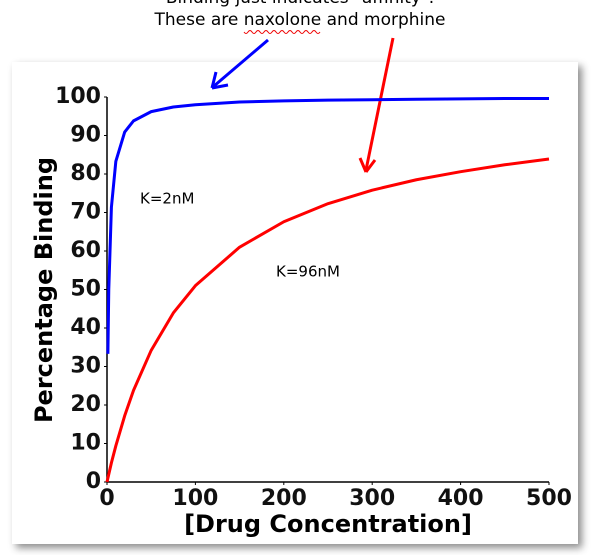 The width and height of the screenshot is (597, 555). Describe the element at coordinates (85, 135) in the screenshot. I see `y-tick-label: 90` at that location.